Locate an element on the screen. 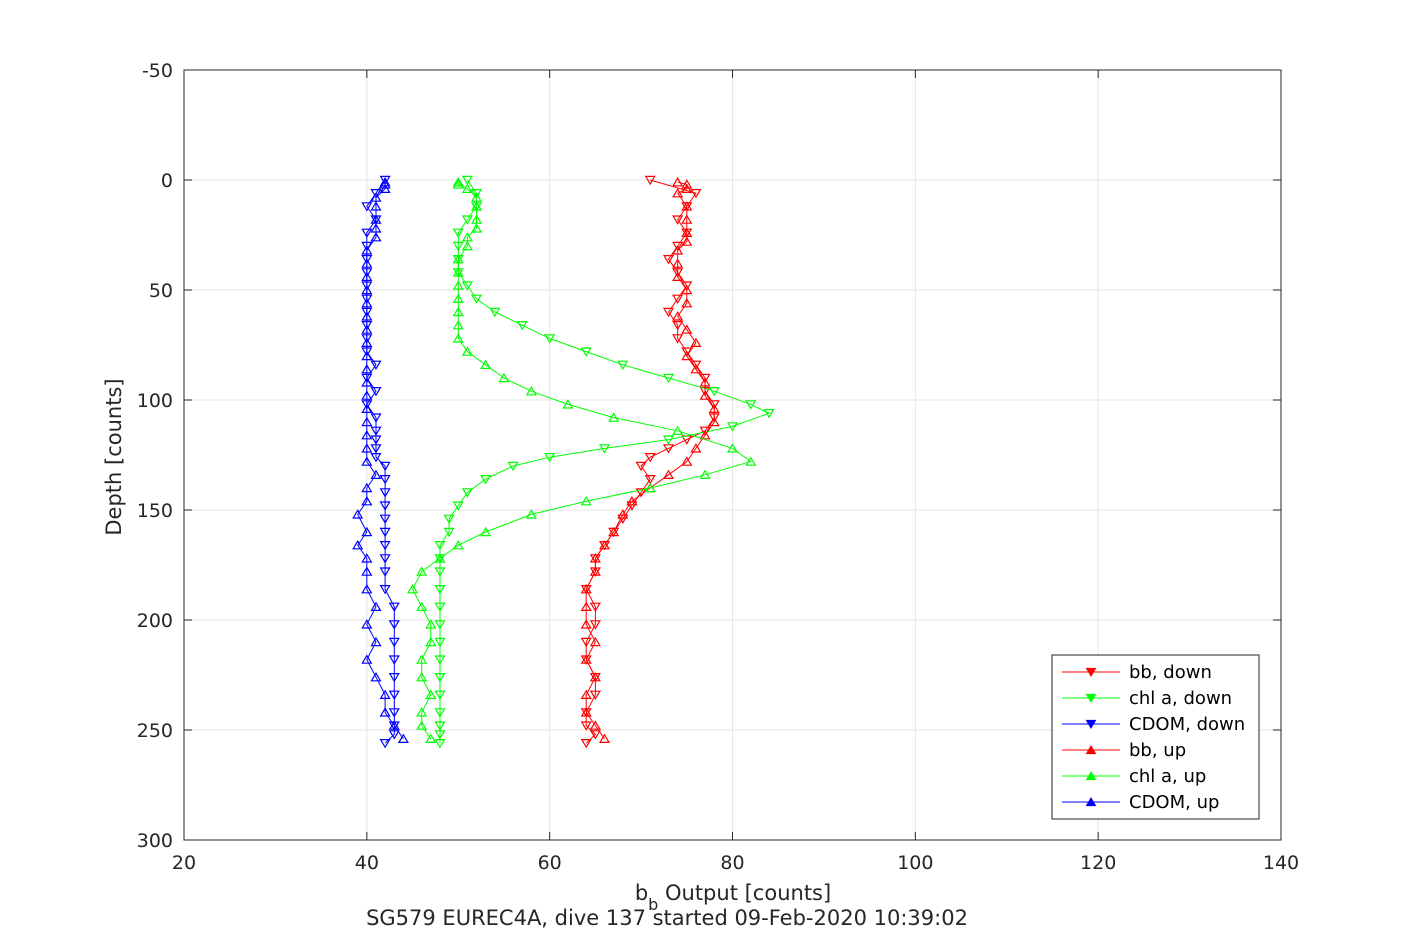 Image resolution: width=1417 pixels, height=945 pixels. series-bb-up is located at coordinates (650, 459).